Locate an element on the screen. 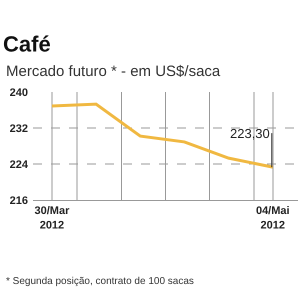 Image resolution: width=300 pixels, height=300 pixels. y-tick-label: 224 is located at coordinates (19, 164).